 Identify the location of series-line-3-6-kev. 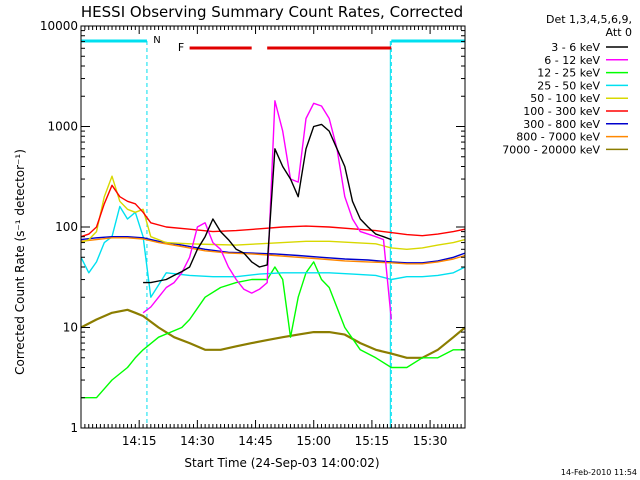
(267, 203).